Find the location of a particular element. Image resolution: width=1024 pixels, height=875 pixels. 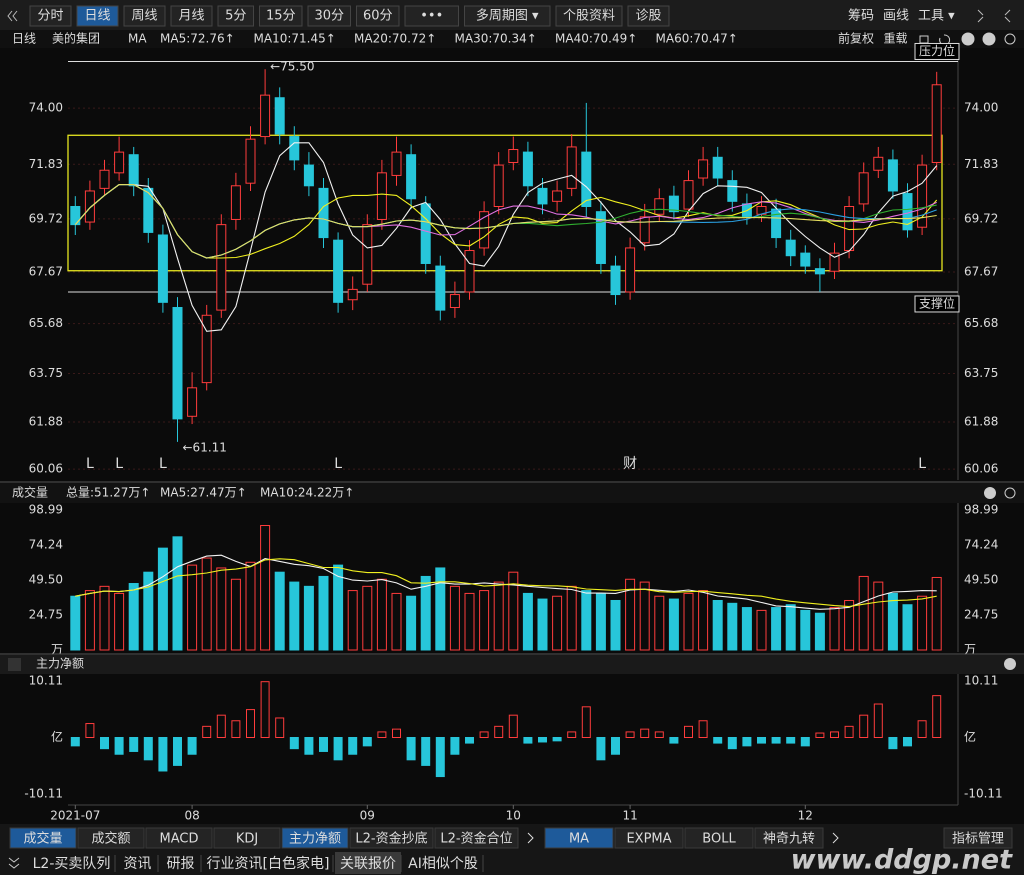

ma-line is located at coordinates (505, 221).